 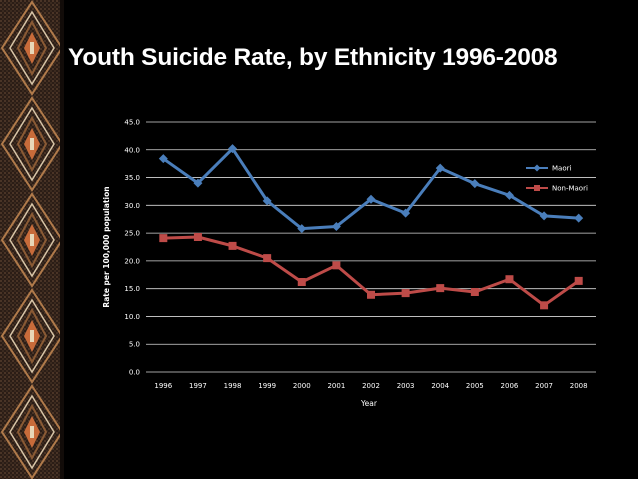 What do you see at coordinates (369, 403) in the screenshot?
I see `x-axis-title: Year` at bounding box center [369, 403].